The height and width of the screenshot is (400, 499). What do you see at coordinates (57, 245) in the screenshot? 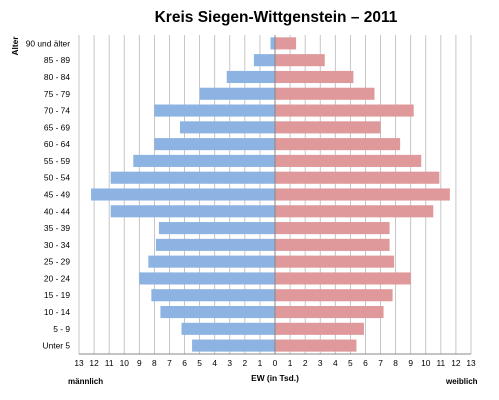
I see `age-group-label: 30 - 34` at bounding box center [57, 245].